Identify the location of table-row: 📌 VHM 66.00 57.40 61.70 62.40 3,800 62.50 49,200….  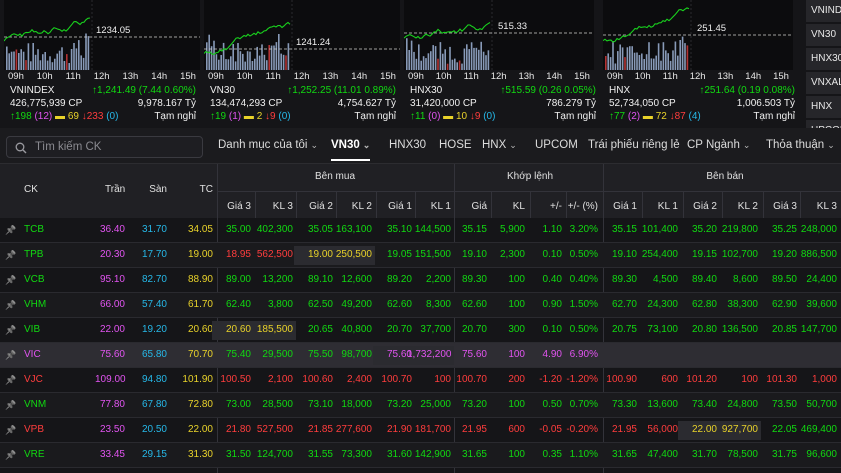
(420, 305).